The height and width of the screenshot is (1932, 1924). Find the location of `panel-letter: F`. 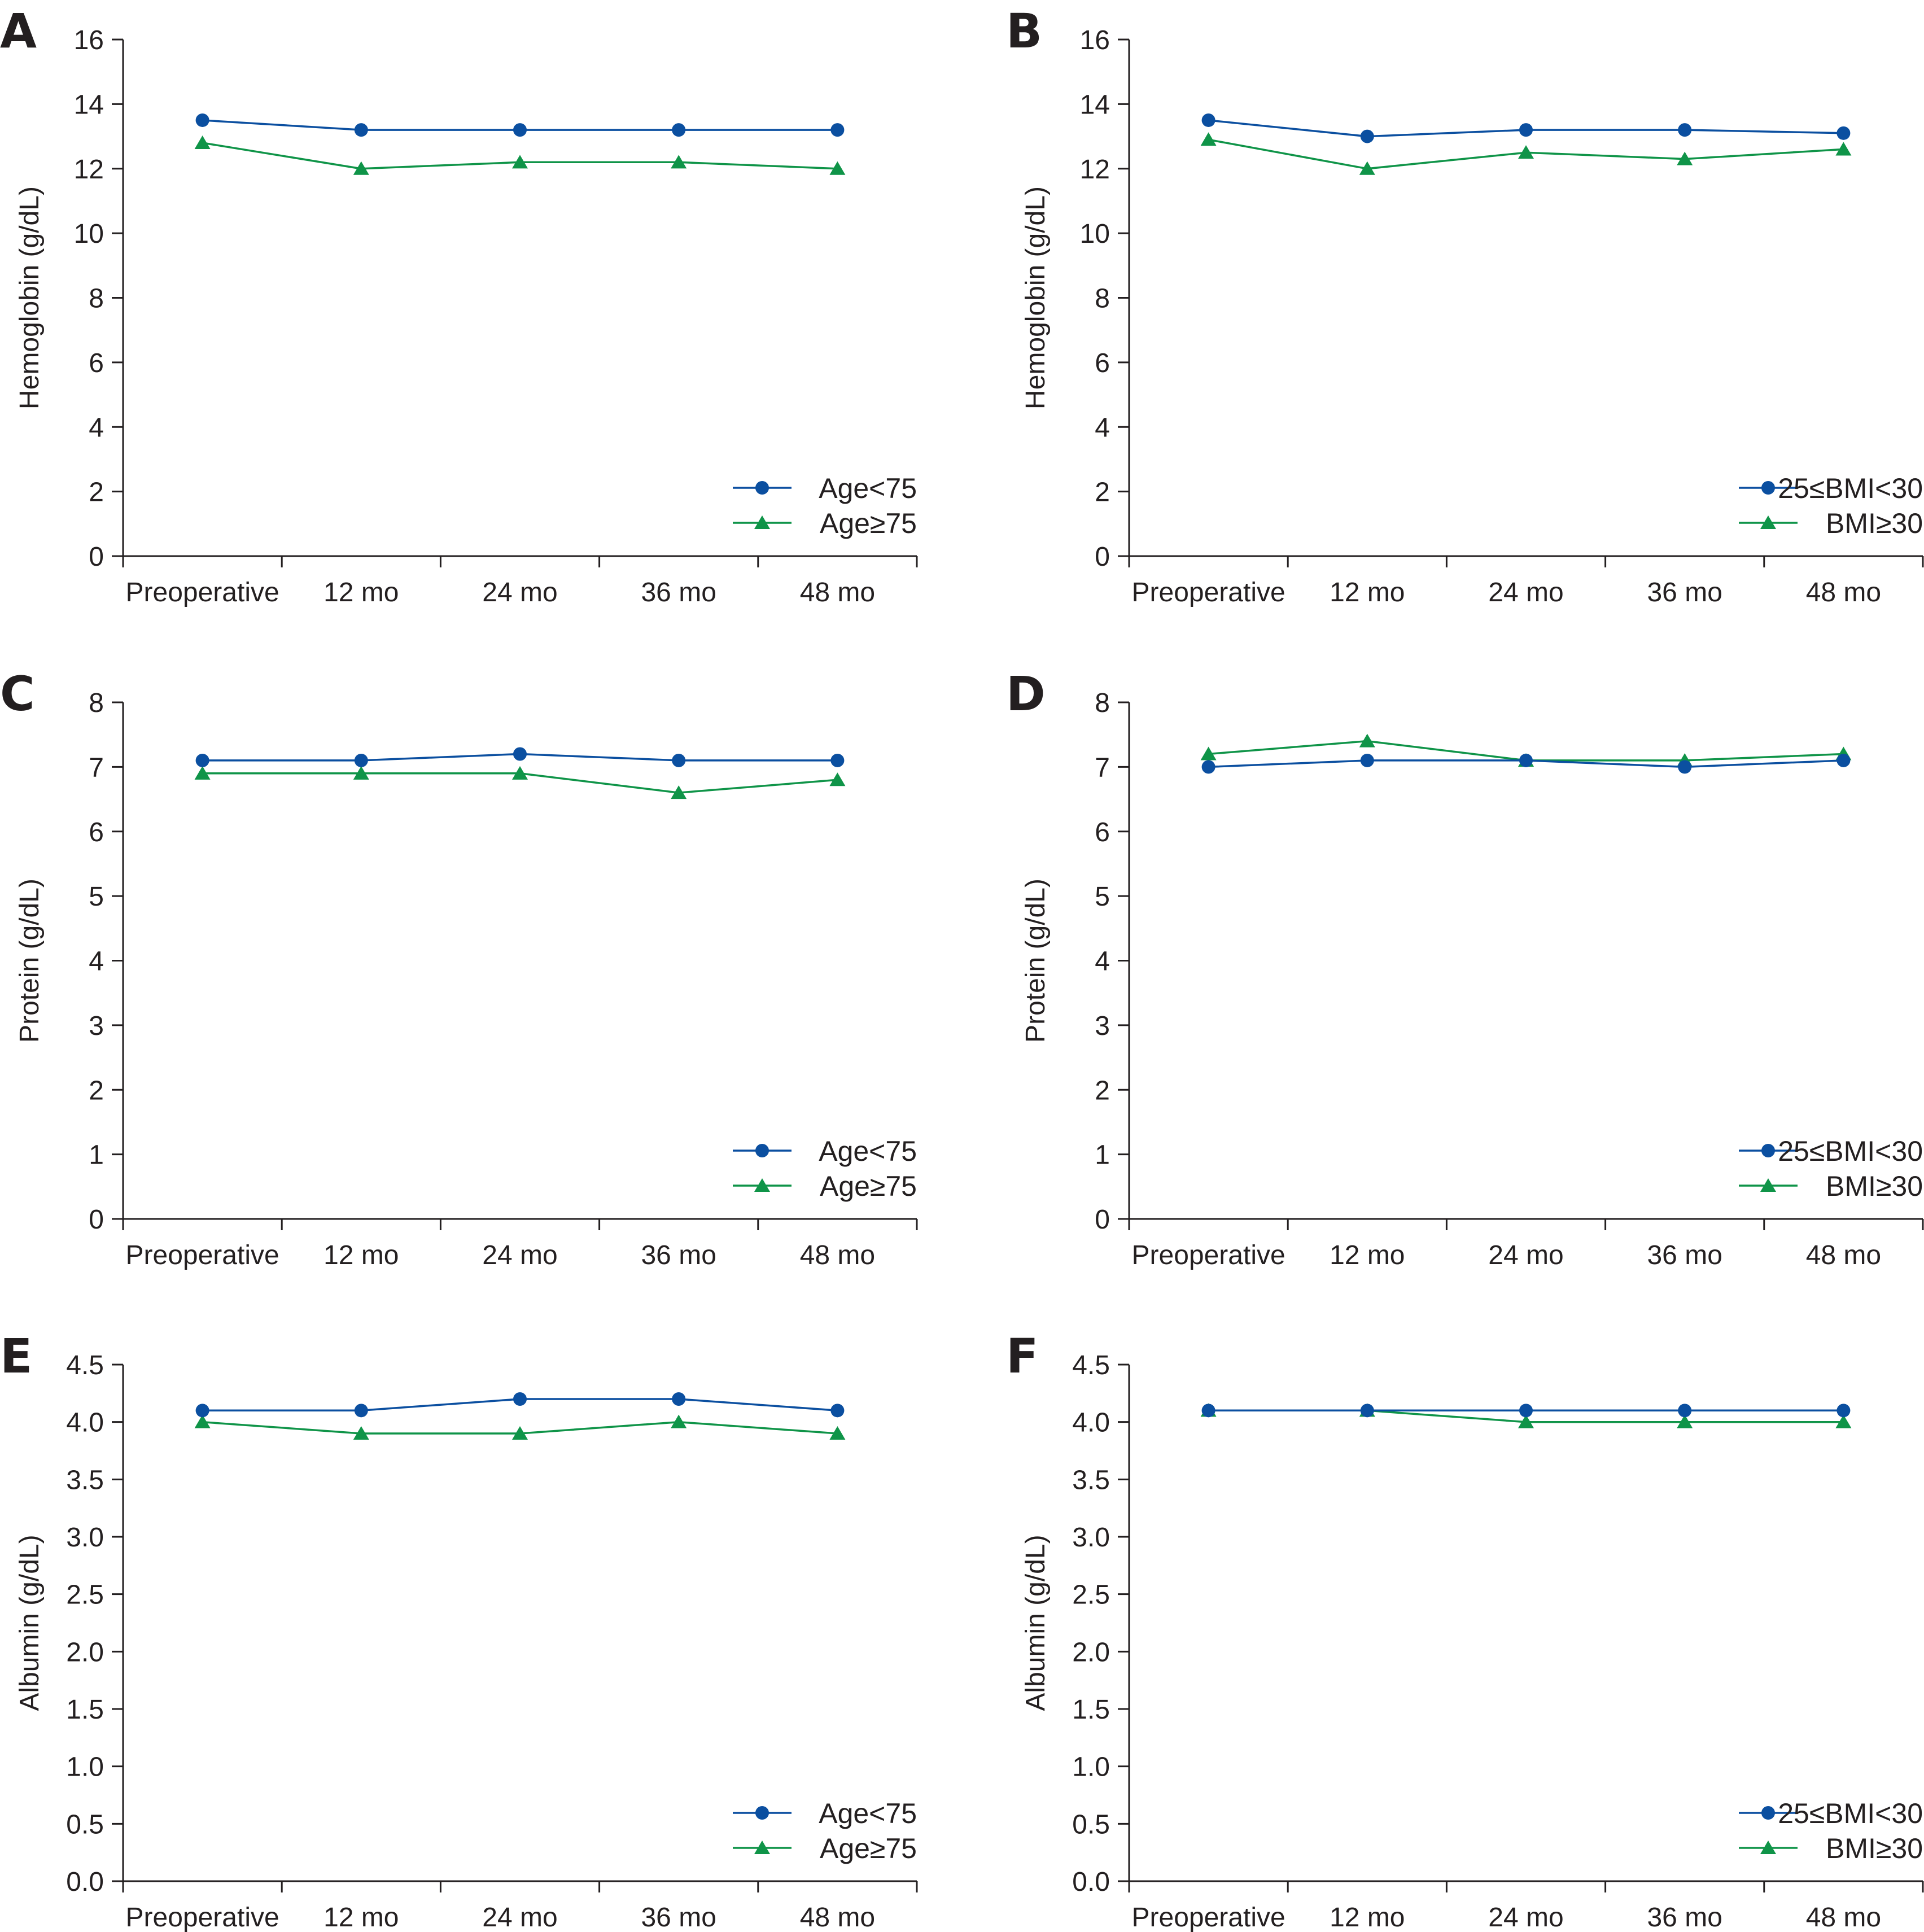

panel-letter: F is located at coordinates (1022, 1356).